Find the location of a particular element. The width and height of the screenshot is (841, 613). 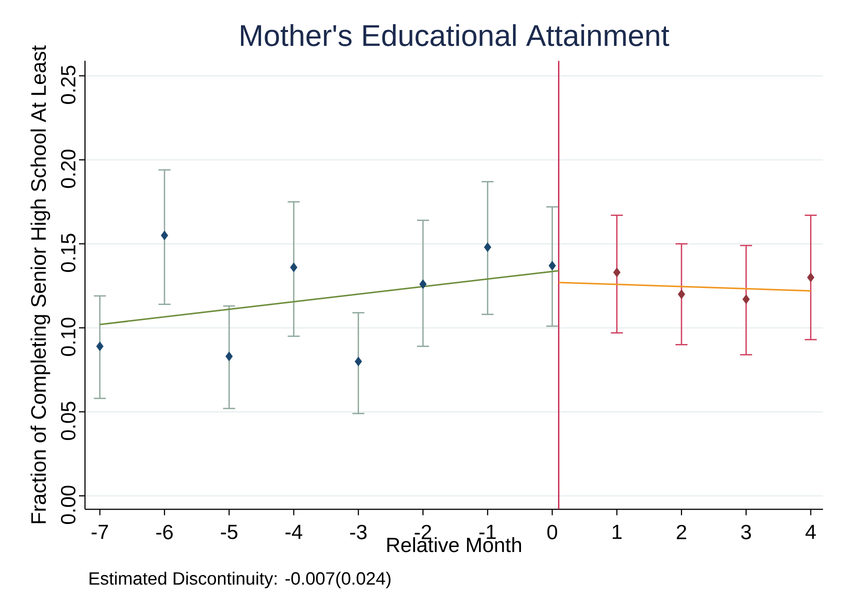

y-tick-label: 0.25 is located at coordinates (68, 85).